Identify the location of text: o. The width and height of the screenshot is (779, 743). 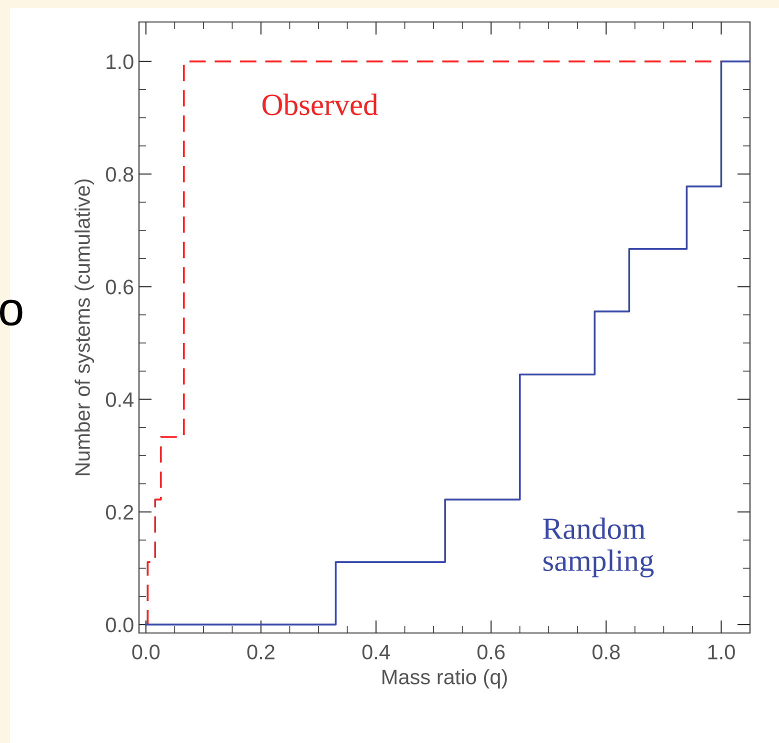
(11, 313).